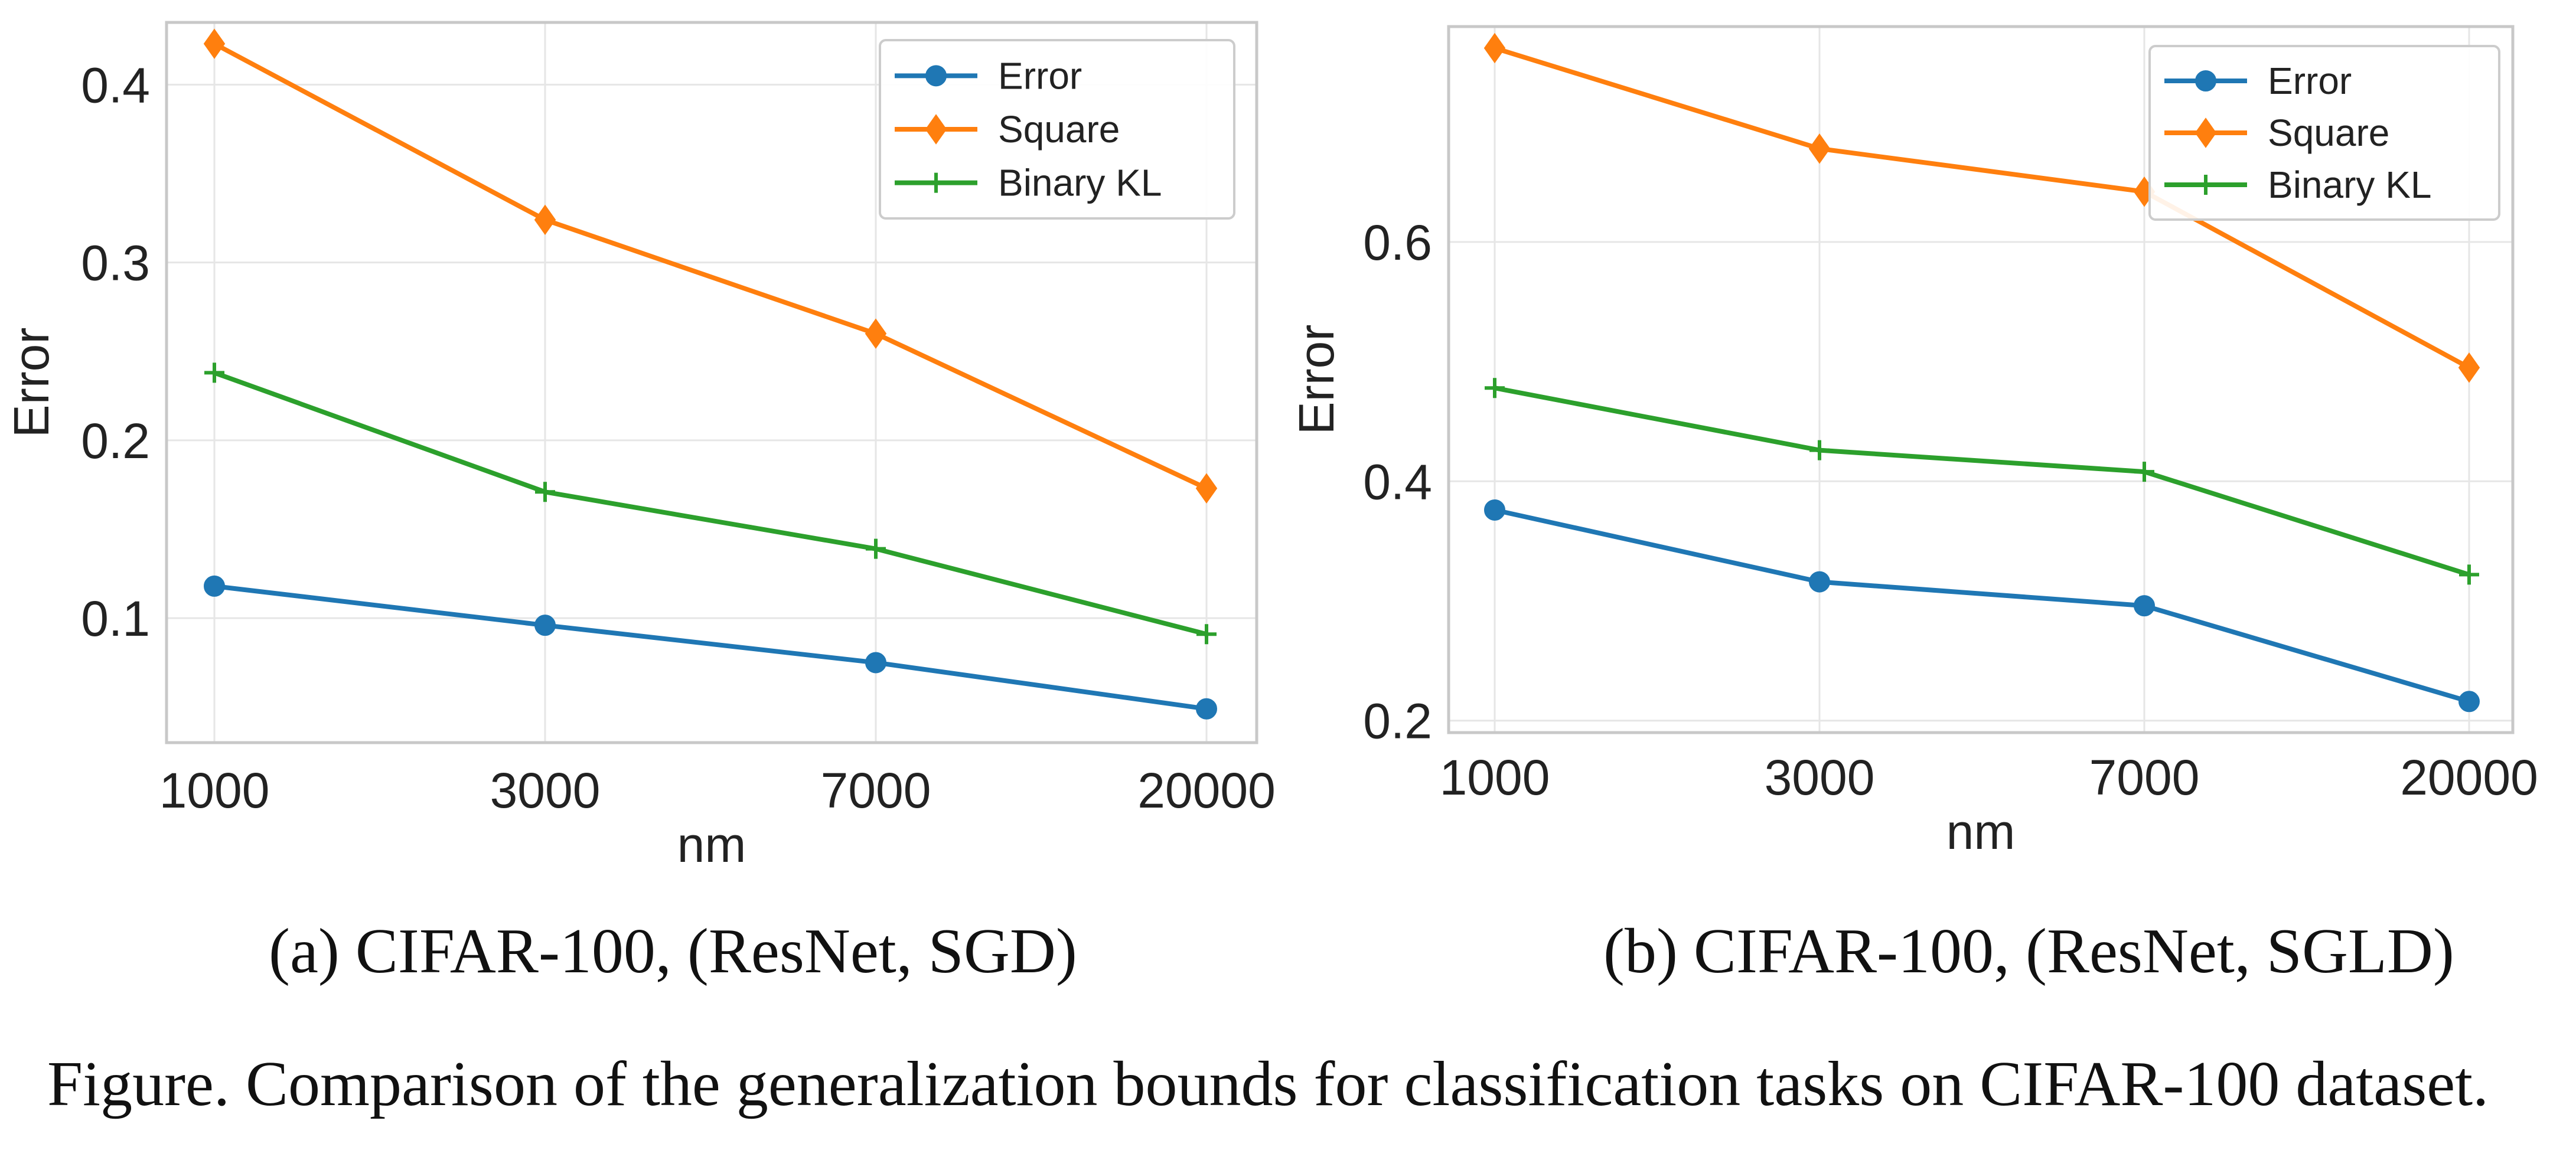 The width and height of the screenshot is (2576, 1160). Describe the element at coordinates (1981, 832) in the screenshot. I see `chart-b-x-axis-label: nm` at that location.